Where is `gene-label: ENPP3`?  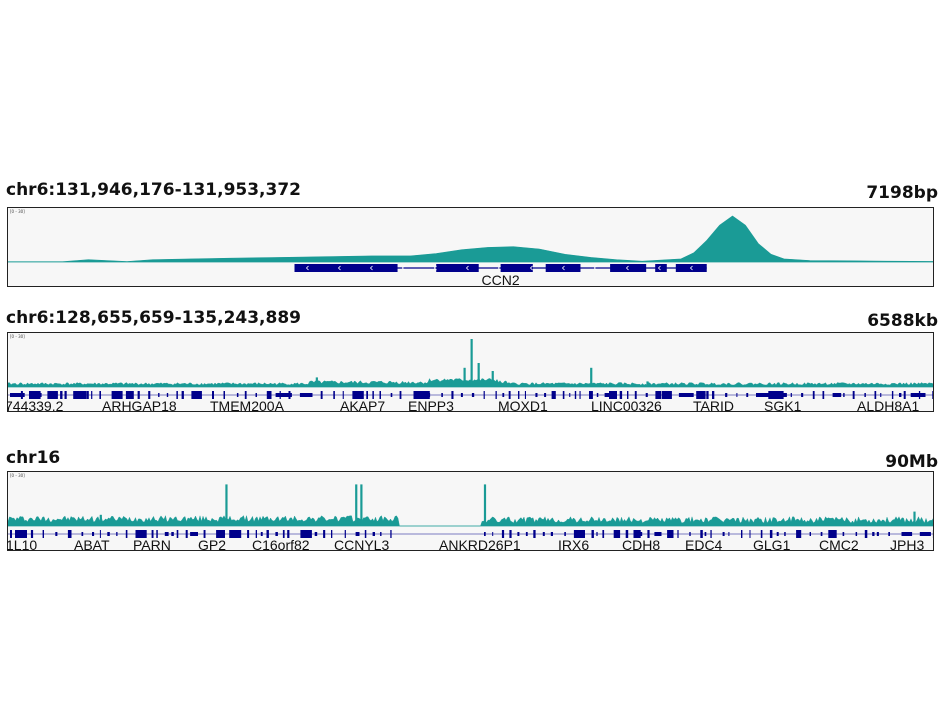
gene-label: ENPP3 is located at coordinates (431, 406).